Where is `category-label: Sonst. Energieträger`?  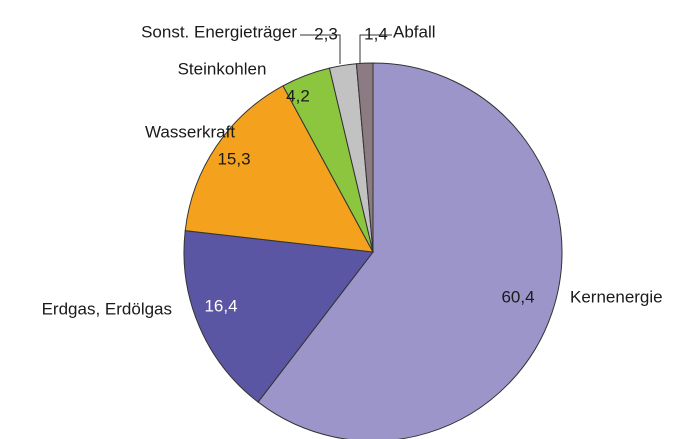
category-label: Sonst. Energieträger is located at coordinates (219, 31).